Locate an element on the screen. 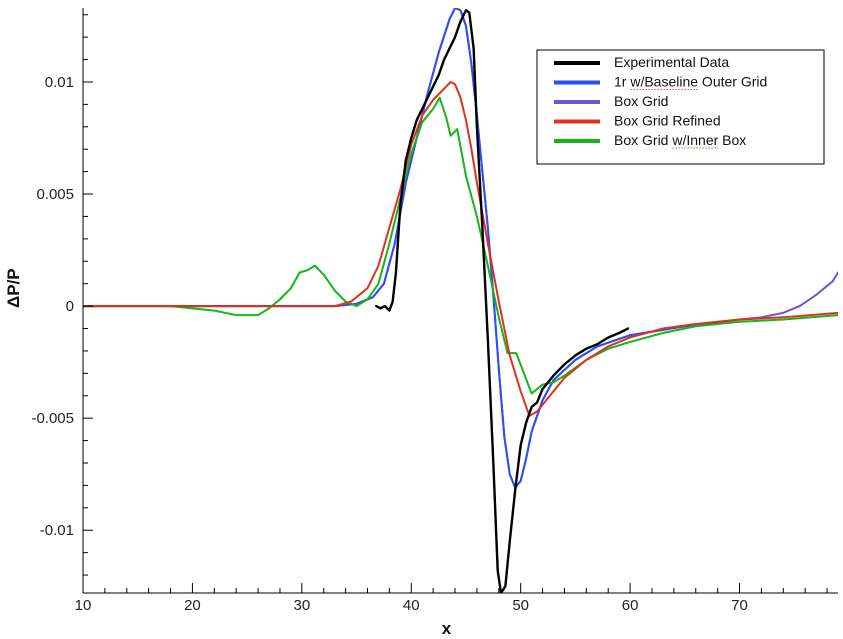 Image resolution: width=843 pixels, height=639 pixels. x-tick-label: 70 is located at coordinates (739, 605).